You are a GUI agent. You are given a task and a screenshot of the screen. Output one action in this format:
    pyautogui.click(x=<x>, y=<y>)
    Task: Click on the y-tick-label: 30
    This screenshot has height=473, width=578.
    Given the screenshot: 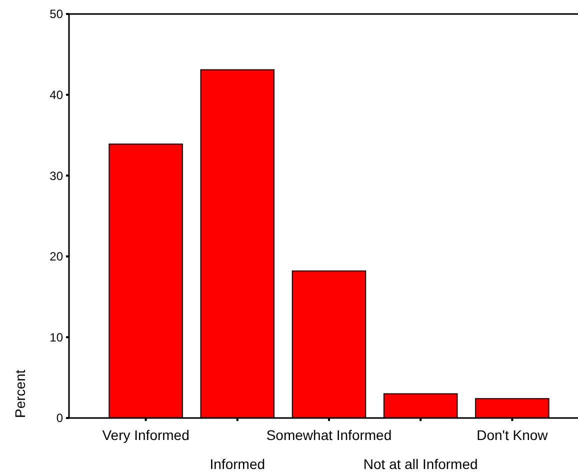 What is the action you would take?
    pyautogui.click(x=57, y=175)
    